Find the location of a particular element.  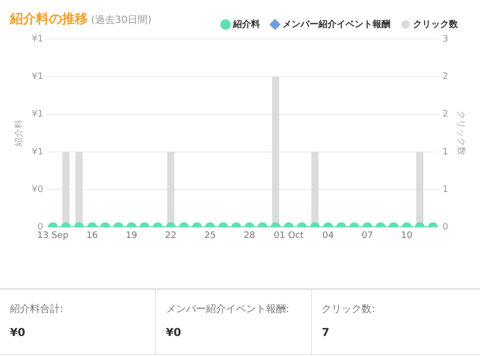

chart-subtitle: (過去30日間) is located at coordinates (121, 20).